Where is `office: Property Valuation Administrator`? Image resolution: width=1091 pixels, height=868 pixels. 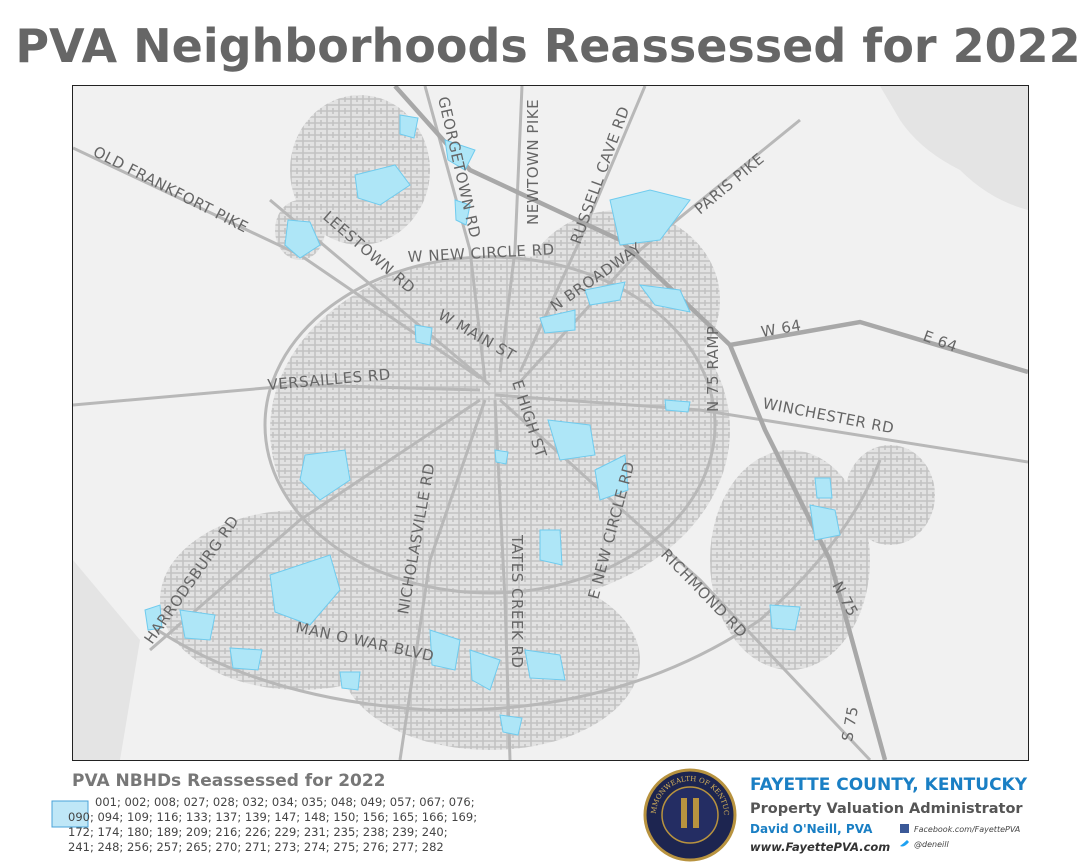
office: Property Valuation Administrator is located at coordinates (886, 809).